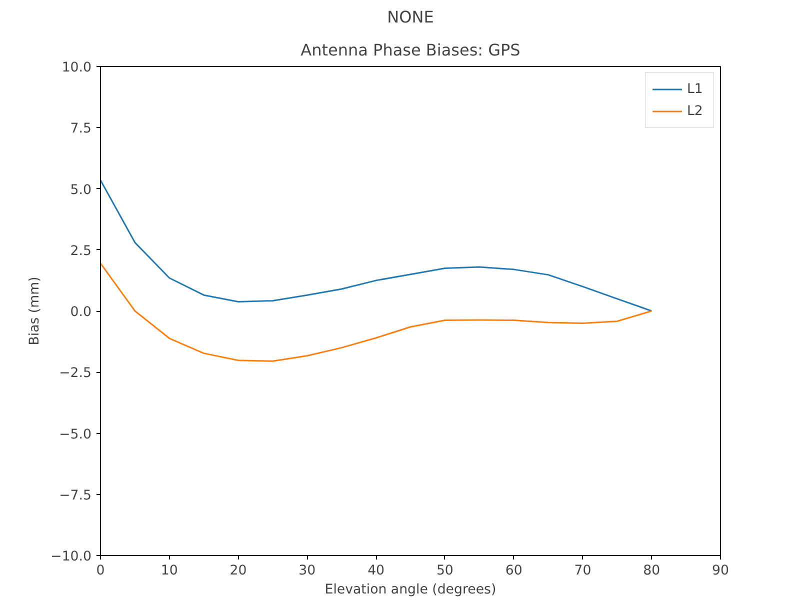 Image resolution: width=800 pixels, height=600 pixels. I want to click on y-tick-label: 0.0, so click(81, 312).